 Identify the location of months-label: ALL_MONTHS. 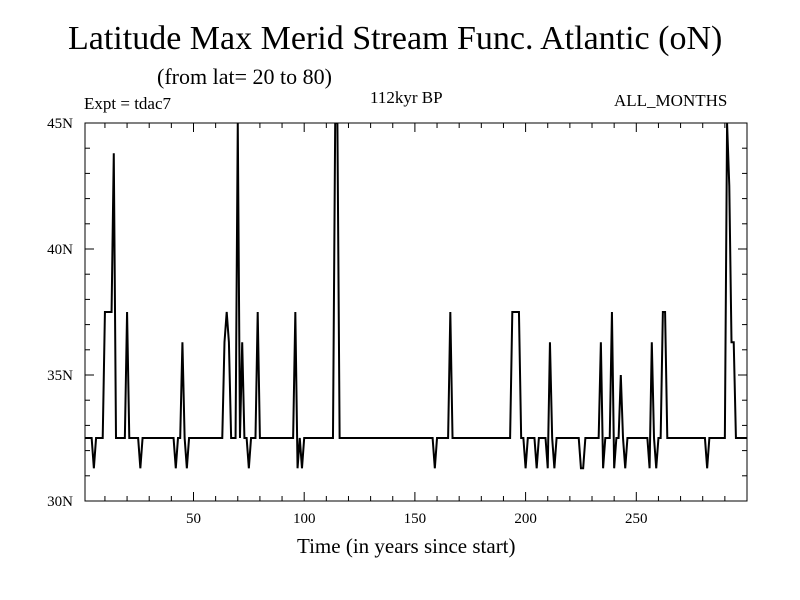
(671, 100).